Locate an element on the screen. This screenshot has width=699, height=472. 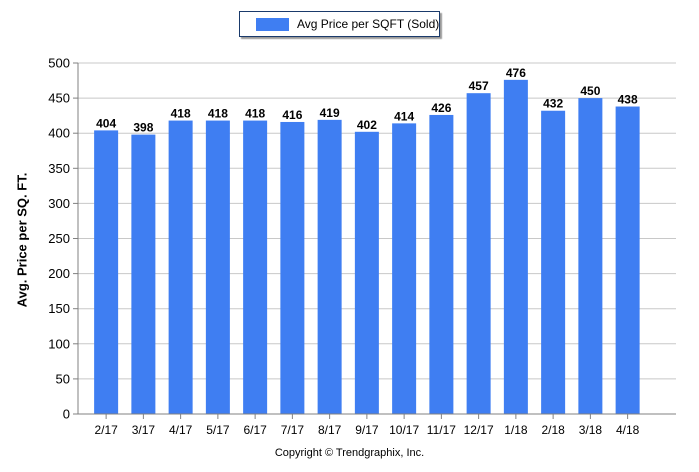
x-tick-label: 7/17 is located at coordinates (293, 430).